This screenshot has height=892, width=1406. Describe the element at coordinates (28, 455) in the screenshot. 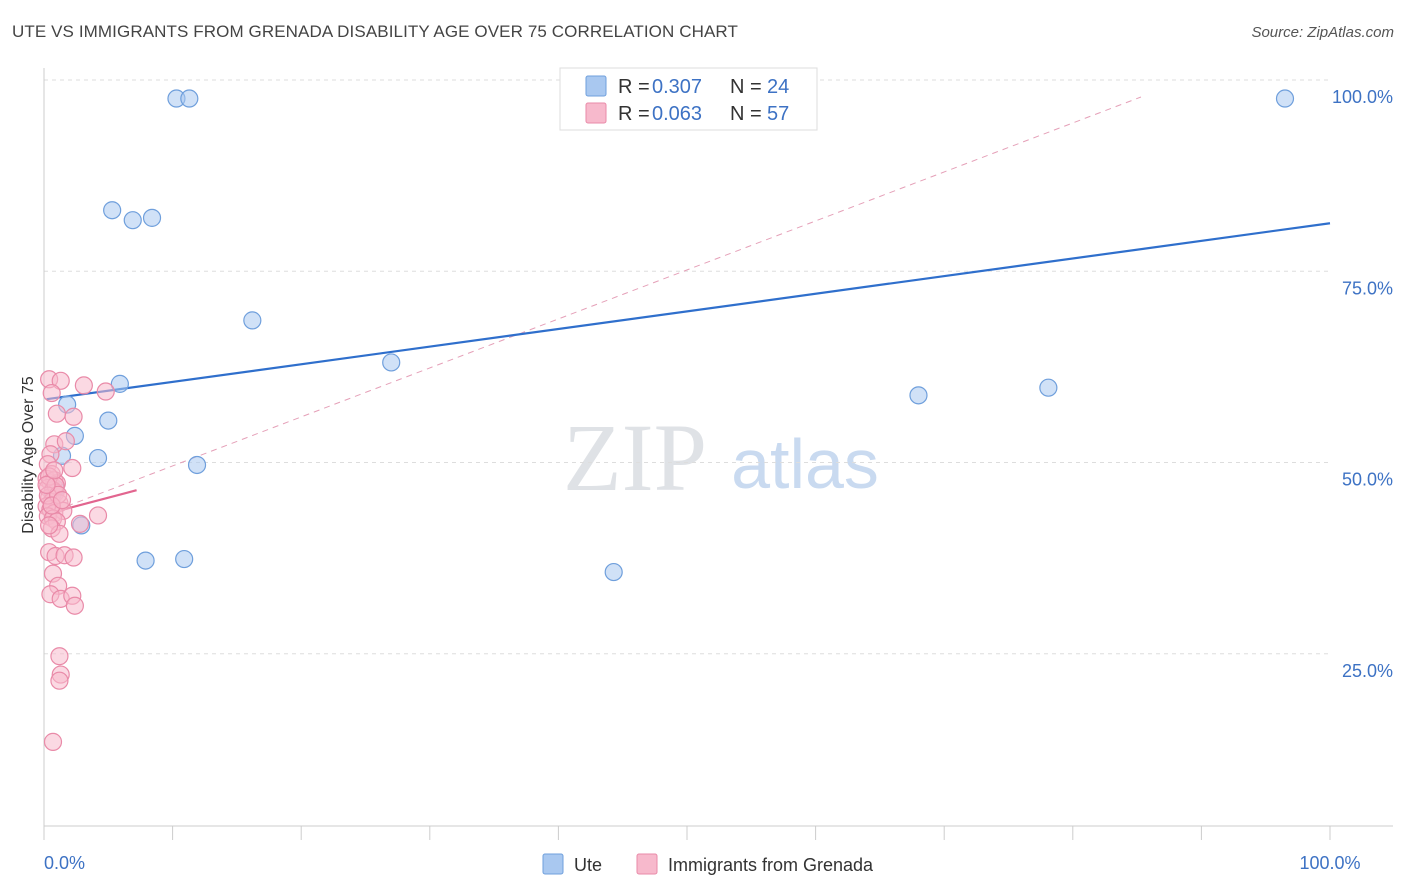

I see `y-axis-label: Disability Age Over 75` at that location.